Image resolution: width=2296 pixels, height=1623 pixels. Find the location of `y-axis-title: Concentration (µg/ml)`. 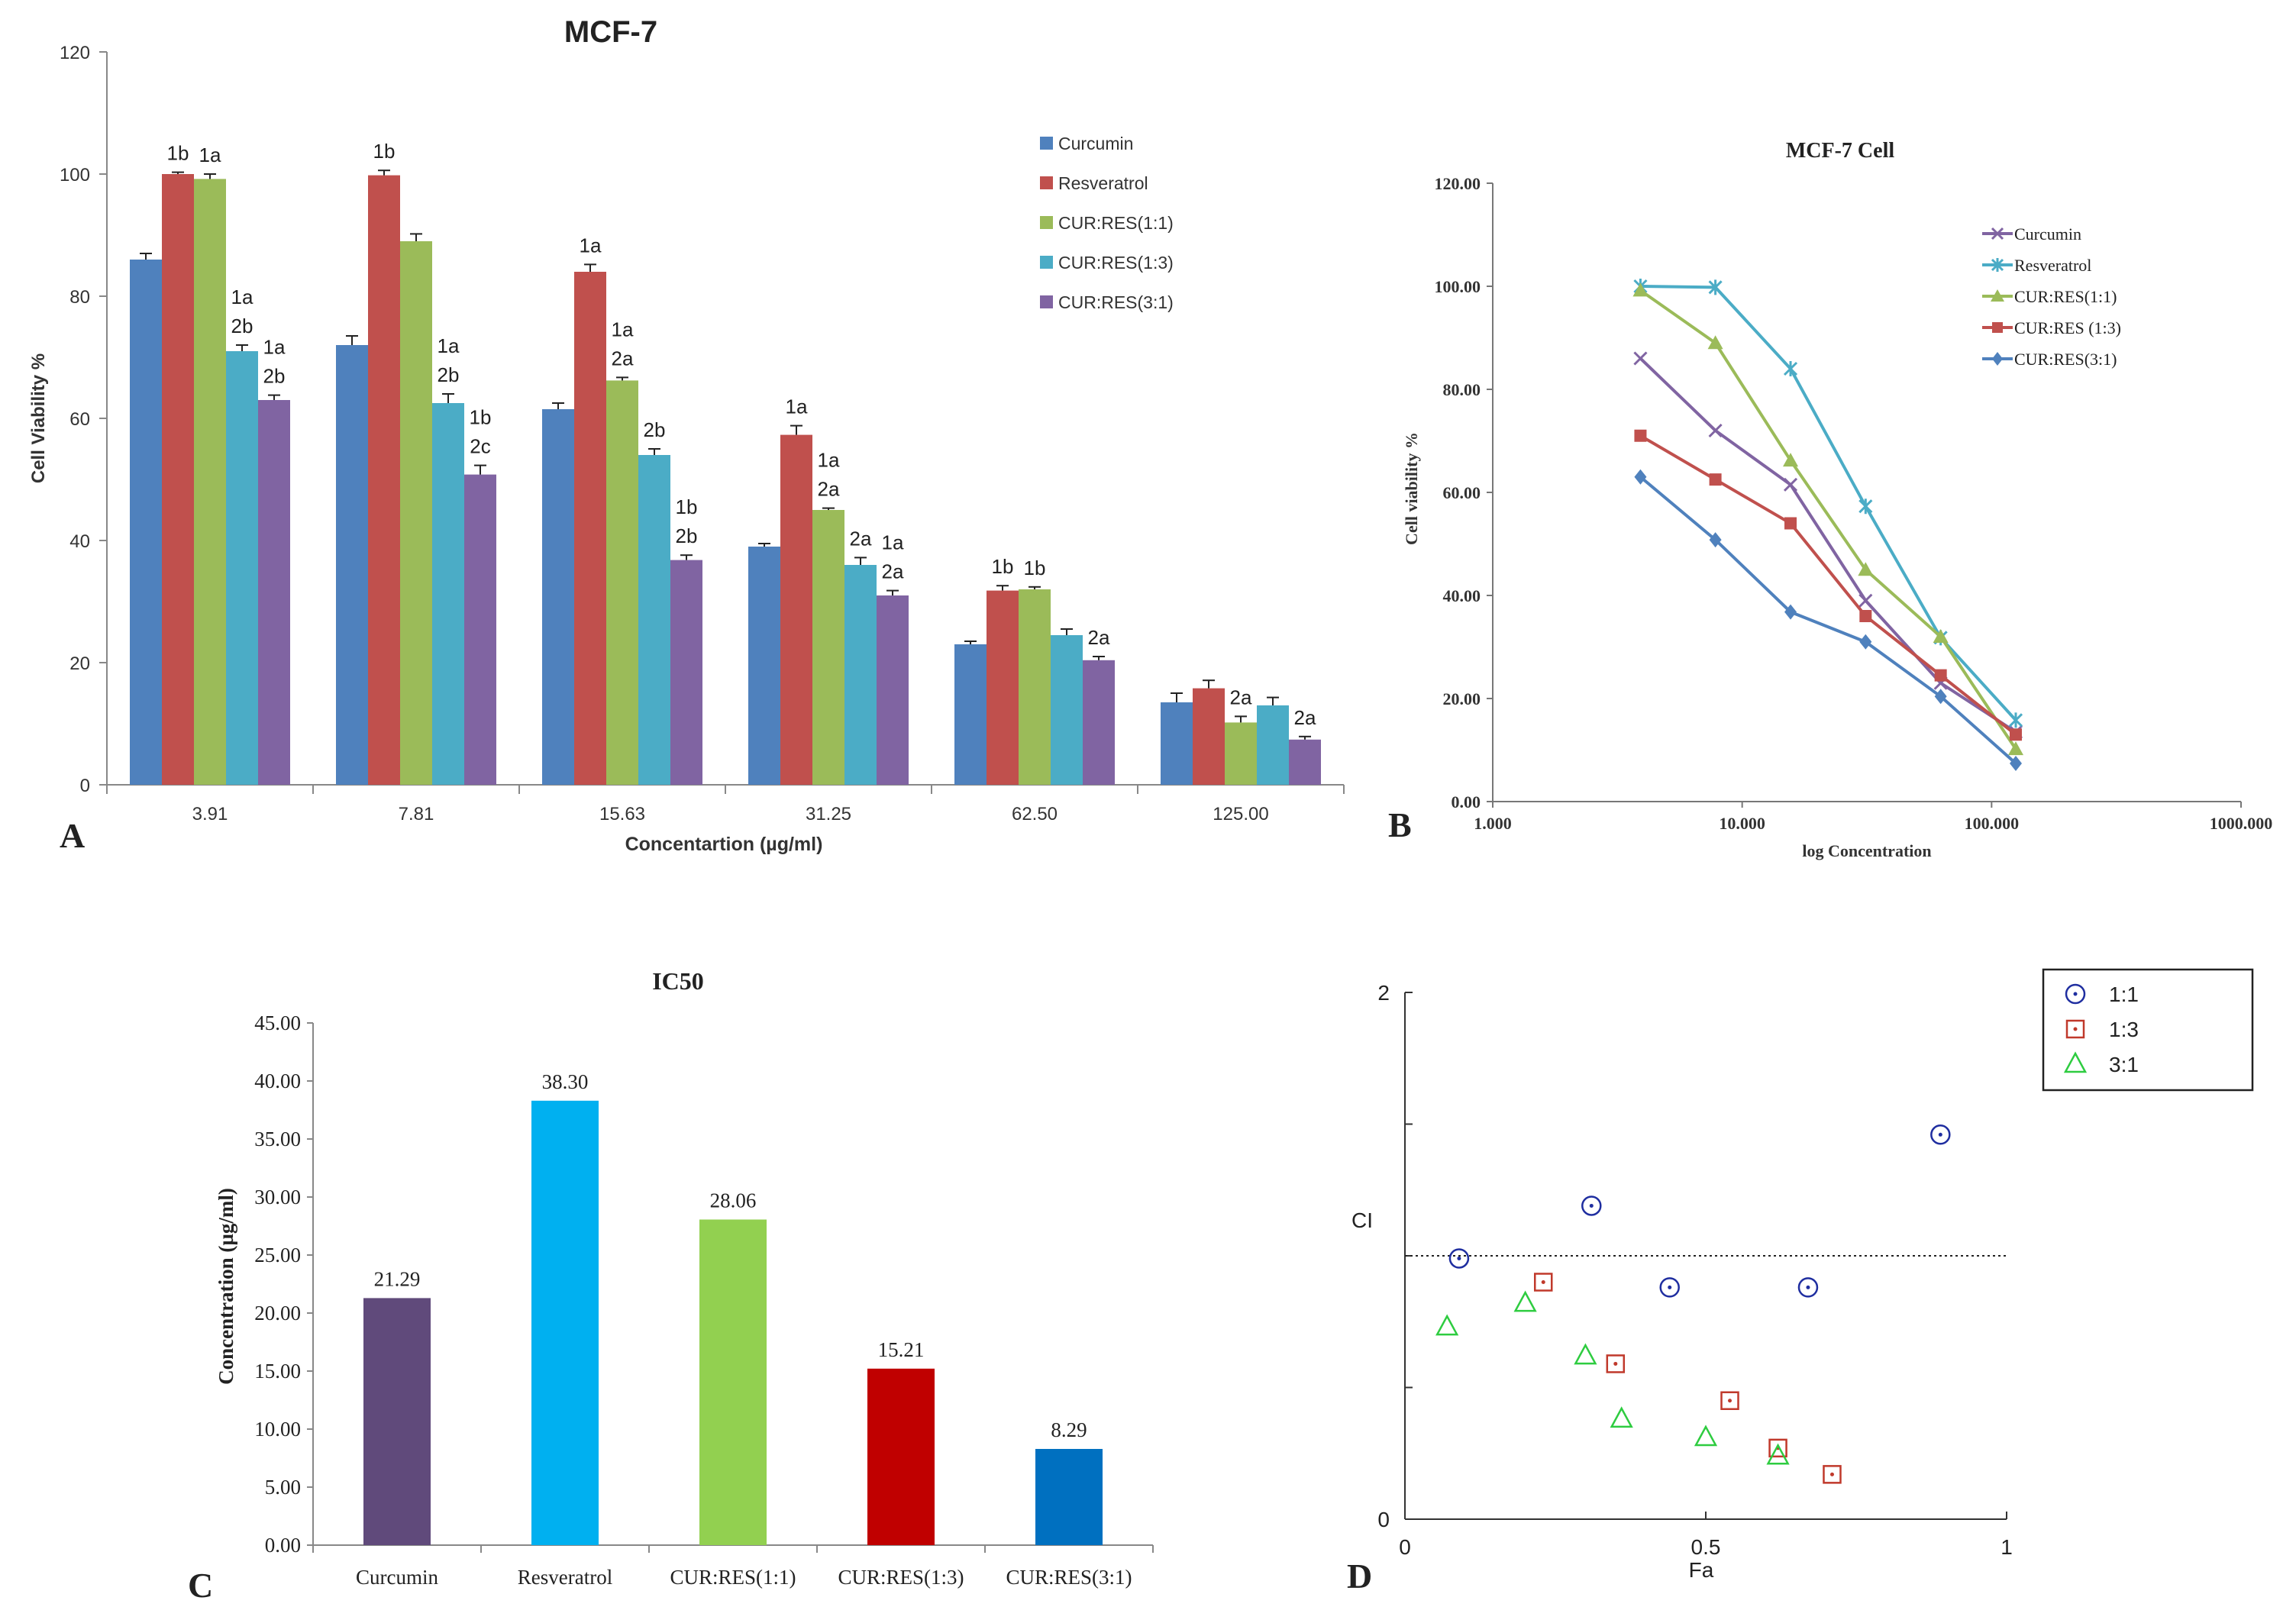

y-axis-title: Concentration (µg/ml) is located at coordinates (226, 1286).